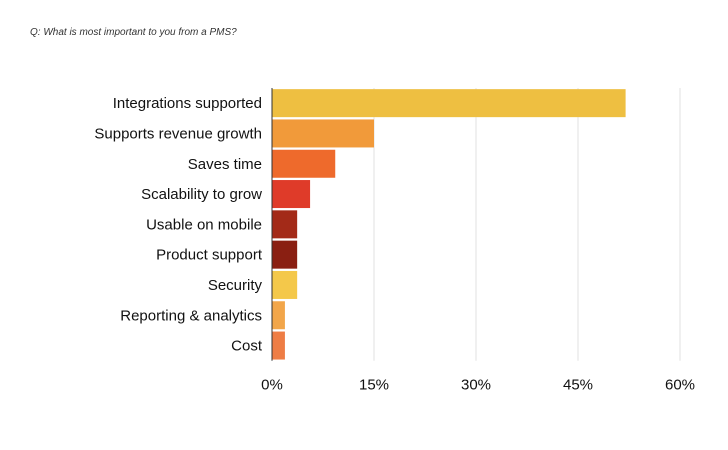  I want to click on x-tick-label: 45%, so click(578, 385).